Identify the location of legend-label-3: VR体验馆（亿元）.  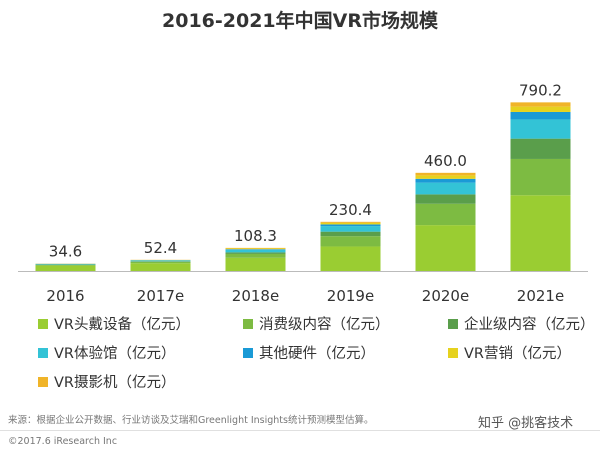
(115, 354).